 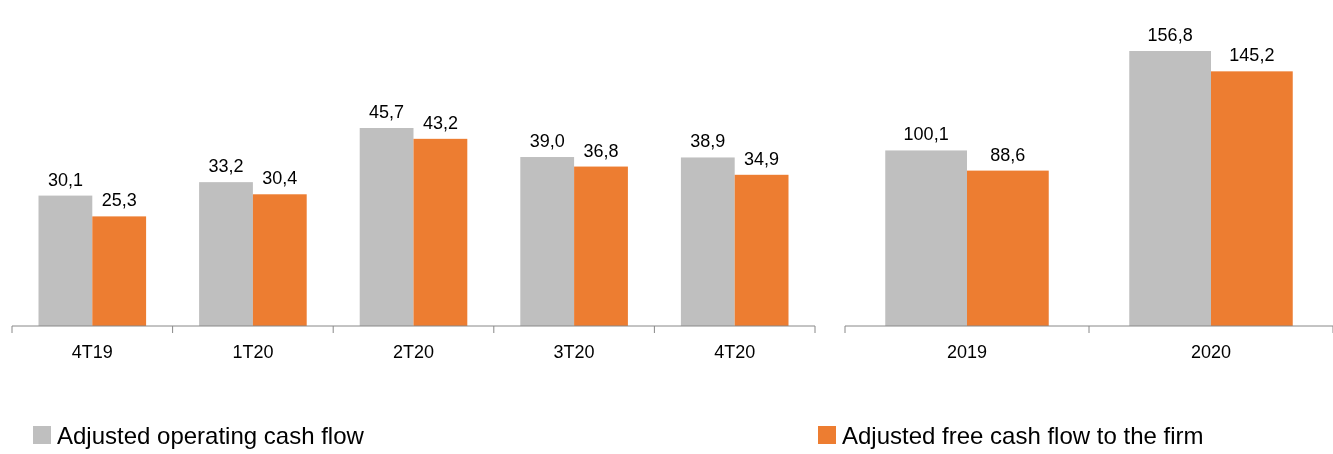 I want to click on legend-label: Adjusted free cash flow to the firm, so click(x=1023, y=435).